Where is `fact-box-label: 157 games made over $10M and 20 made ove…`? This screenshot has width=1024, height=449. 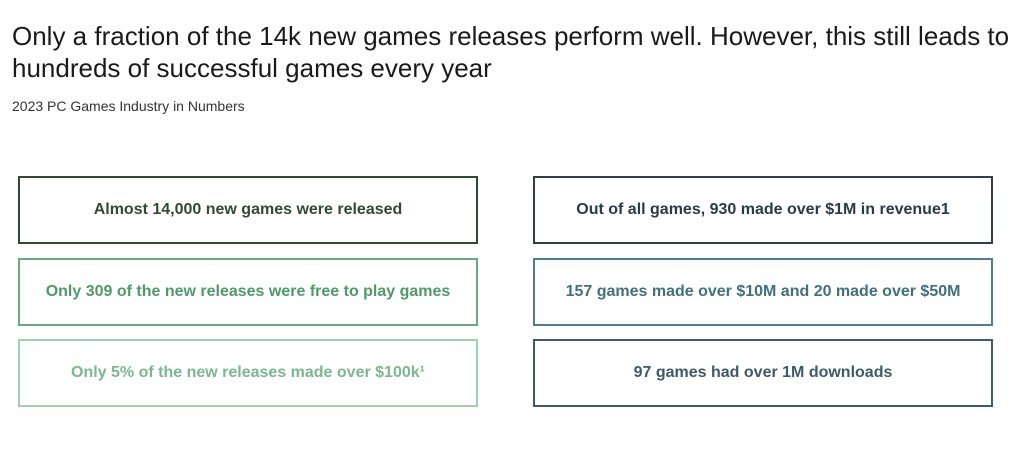
fact-box-label: 157 games made over $10M and 20 made ove… is located at coordinates (763, 291).